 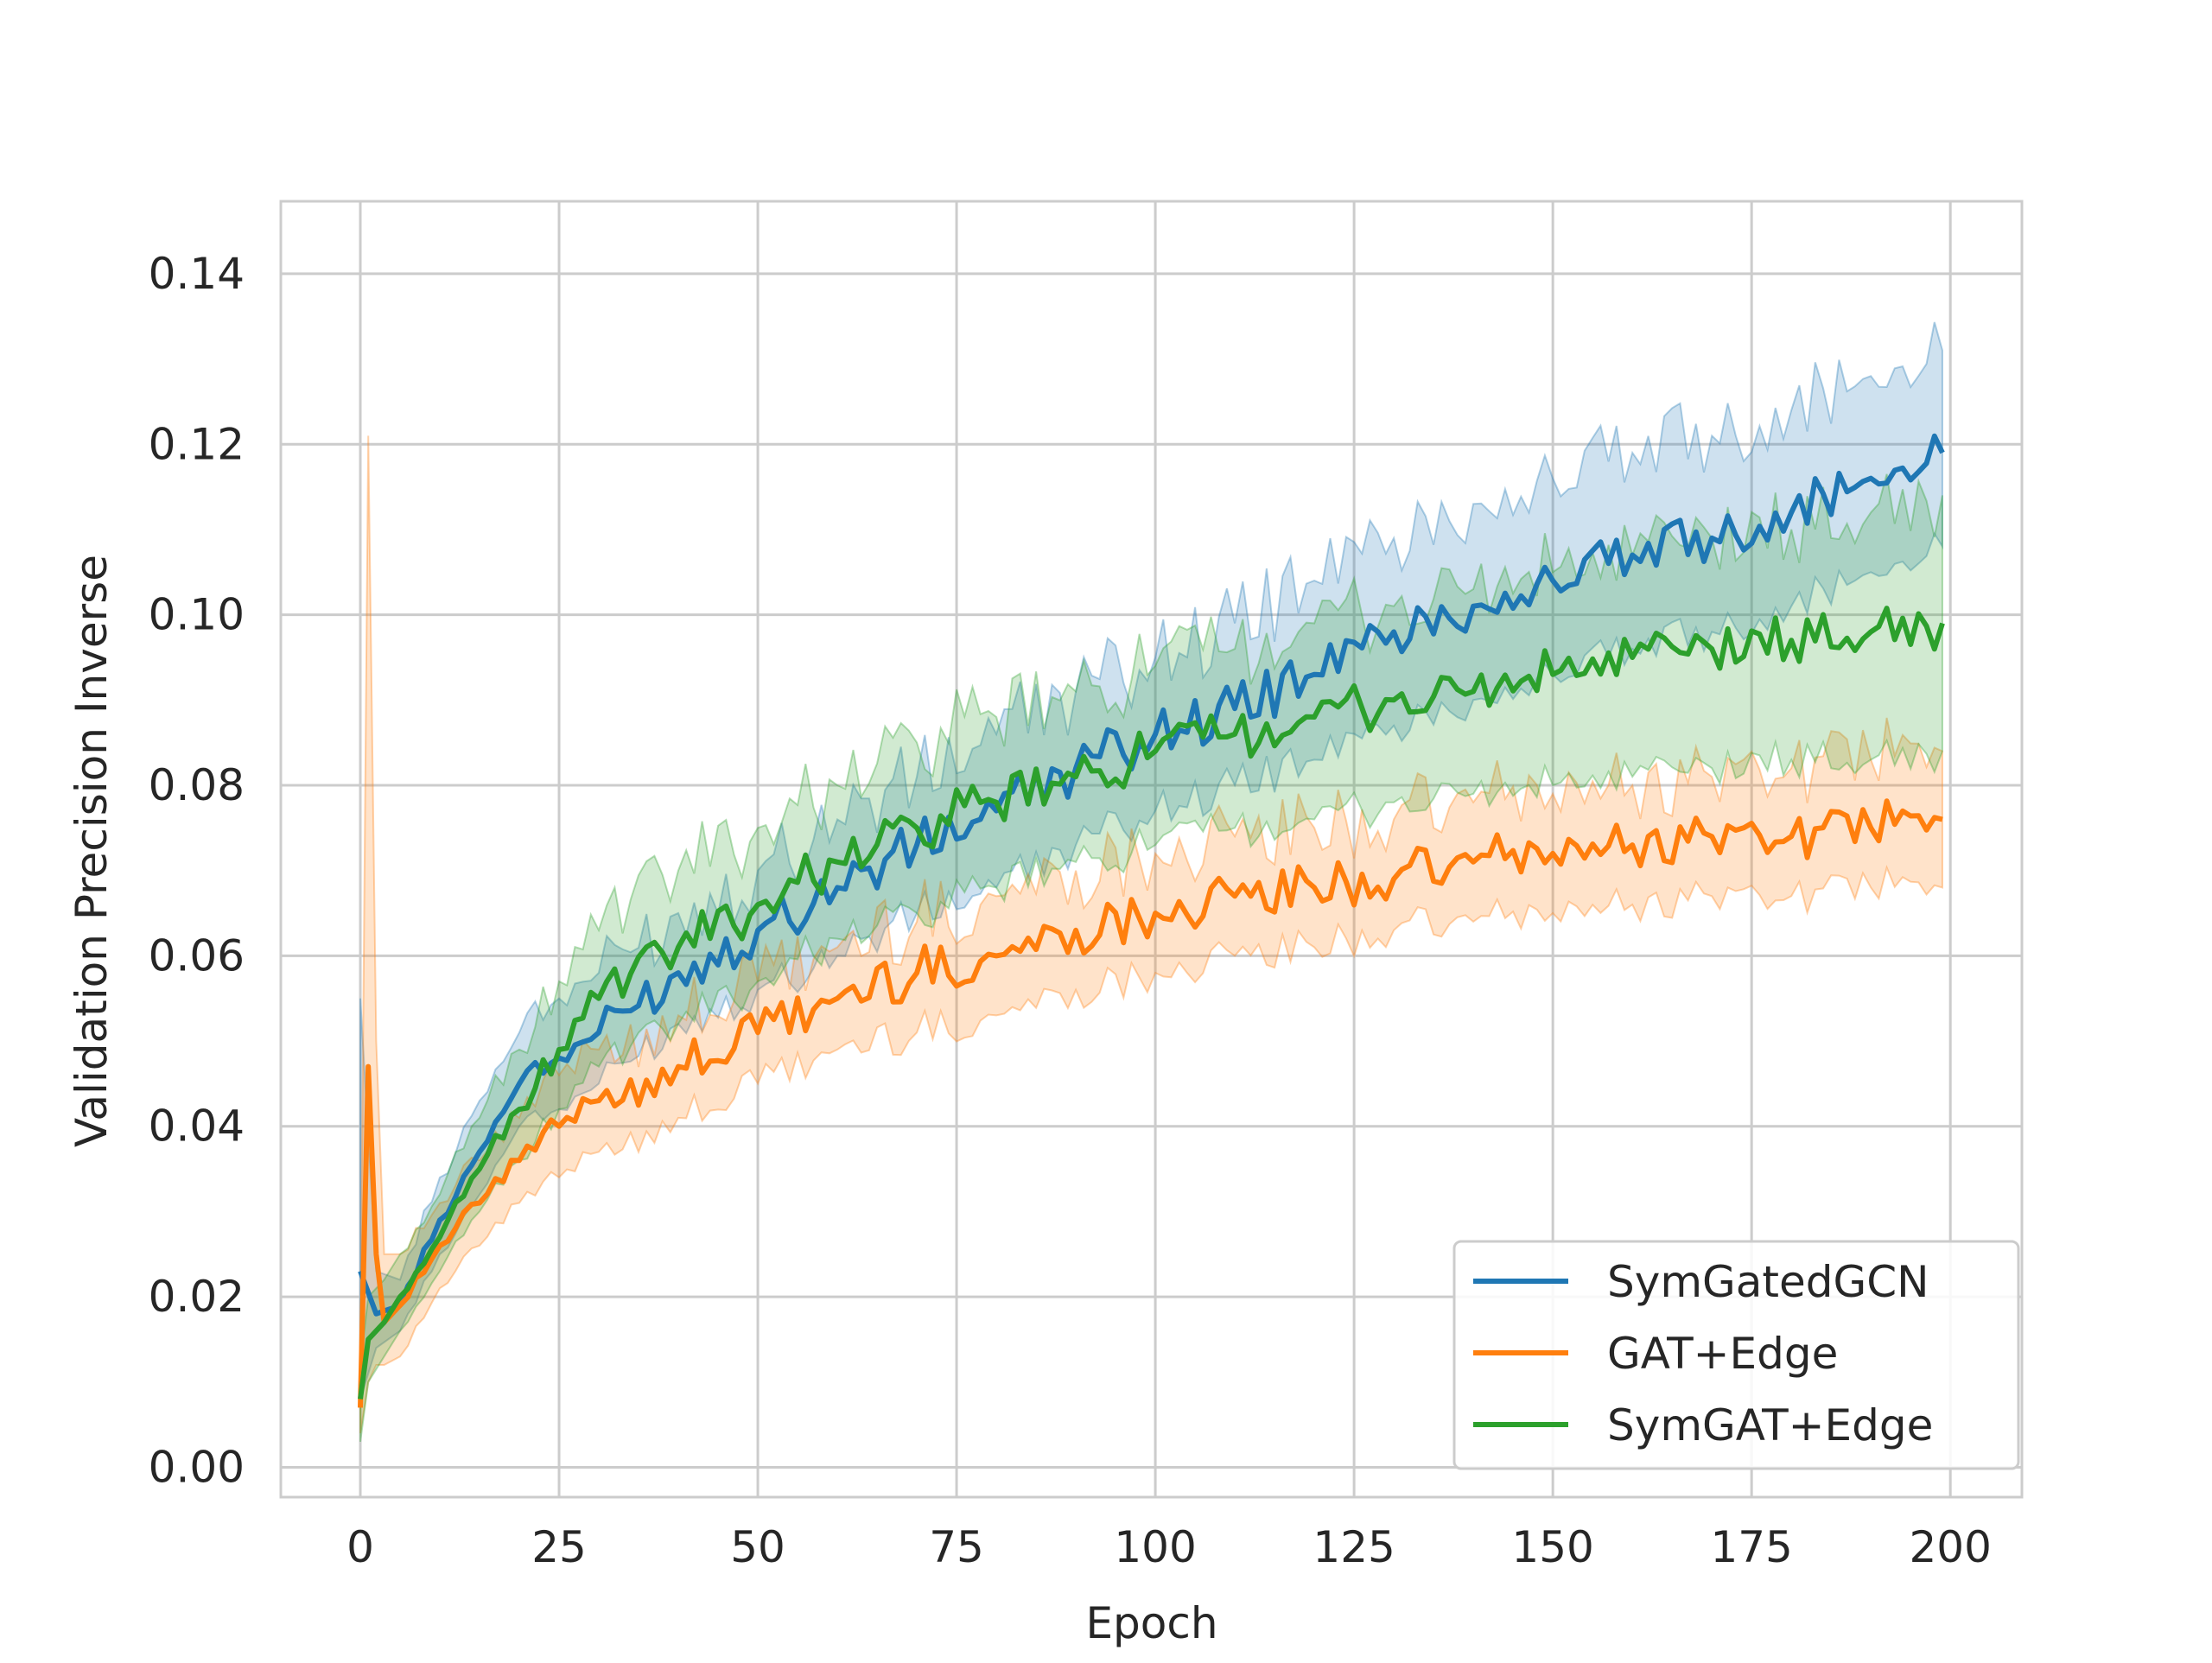 I want to click on x-tick-labels: 0 25 50 75 100 125 150 175 200, so click(x=1169, y=1547).